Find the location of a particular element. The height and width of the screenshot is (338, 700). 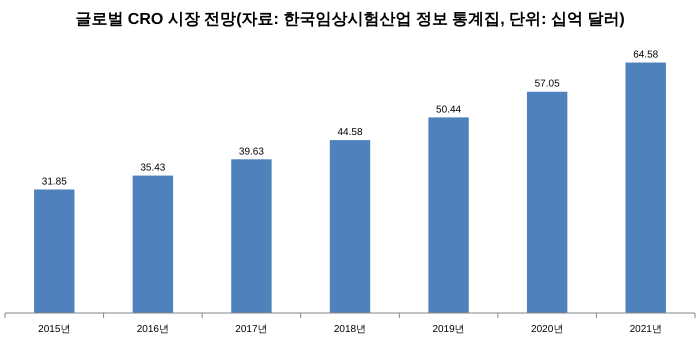

data-label: 31.85 is located at coordinates (55, 182).